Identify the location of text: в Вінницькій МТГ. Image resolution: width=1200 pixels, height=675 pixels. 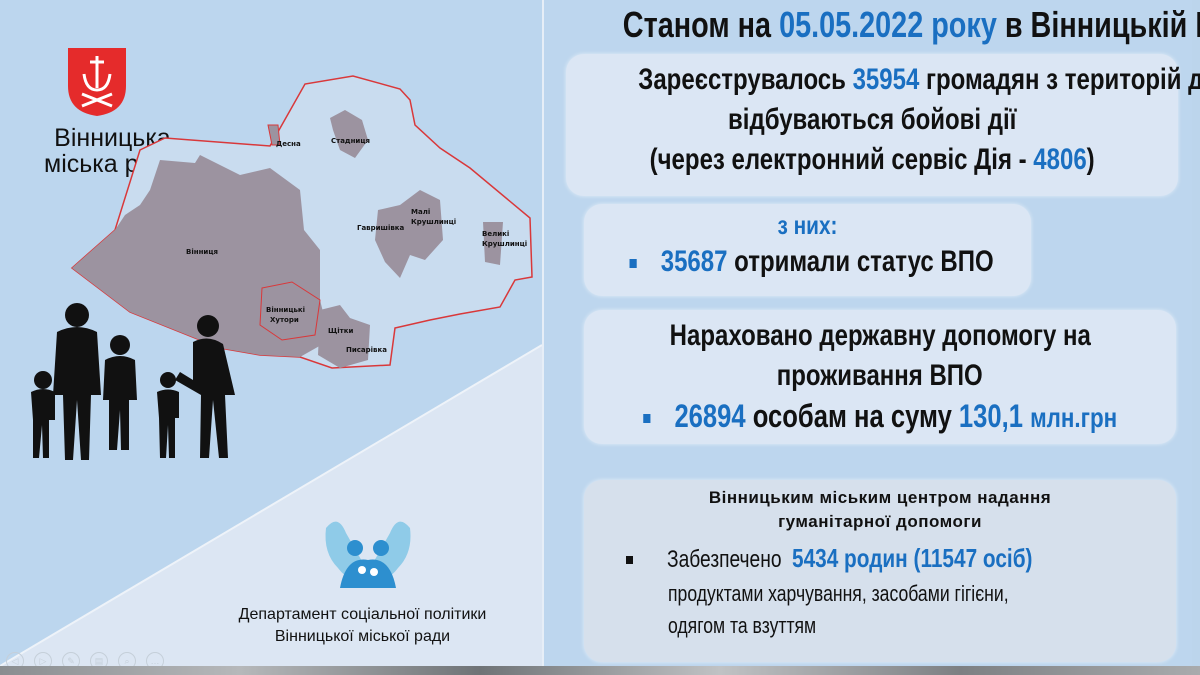
(1102, 24).